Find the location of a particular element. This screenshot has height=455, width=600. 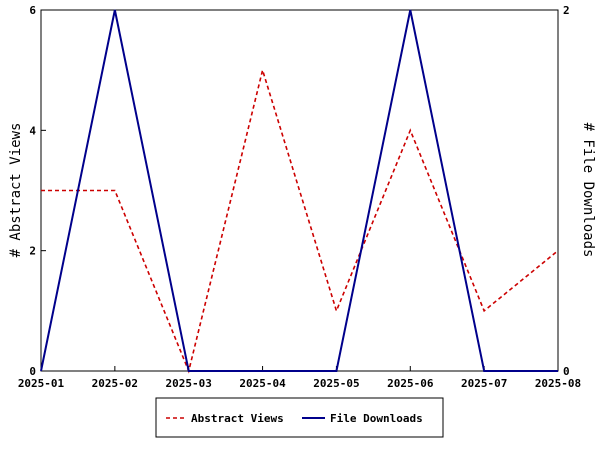

legend: Abstract Views File Downloads is located at coordinates (299, 417).